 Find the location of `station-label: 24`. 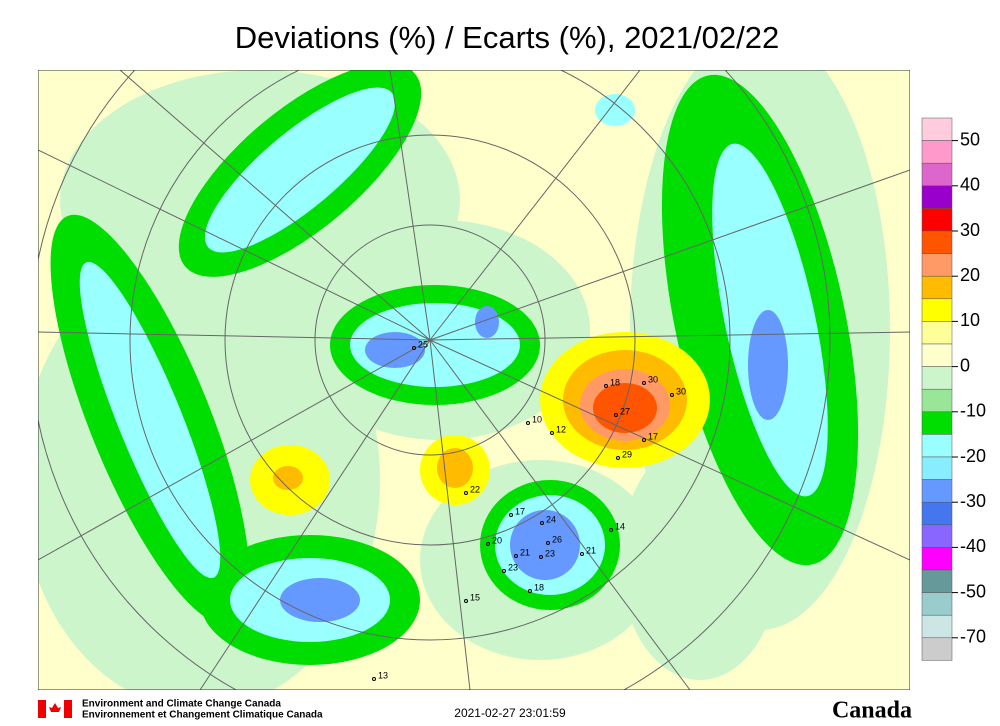

station-label: 24 is located at coordinates (551, 519).